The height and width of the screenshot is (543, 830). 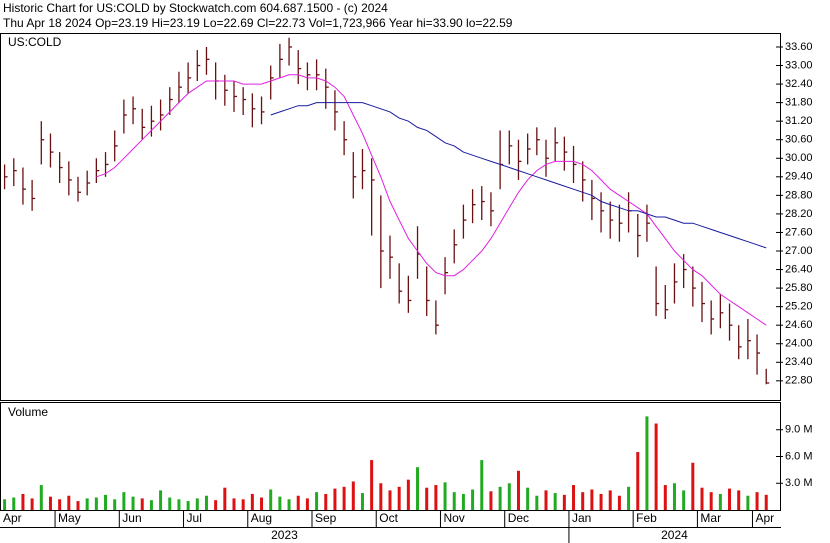 I want to click on y-tick-label: 25.20, so click(x=799, y=307).